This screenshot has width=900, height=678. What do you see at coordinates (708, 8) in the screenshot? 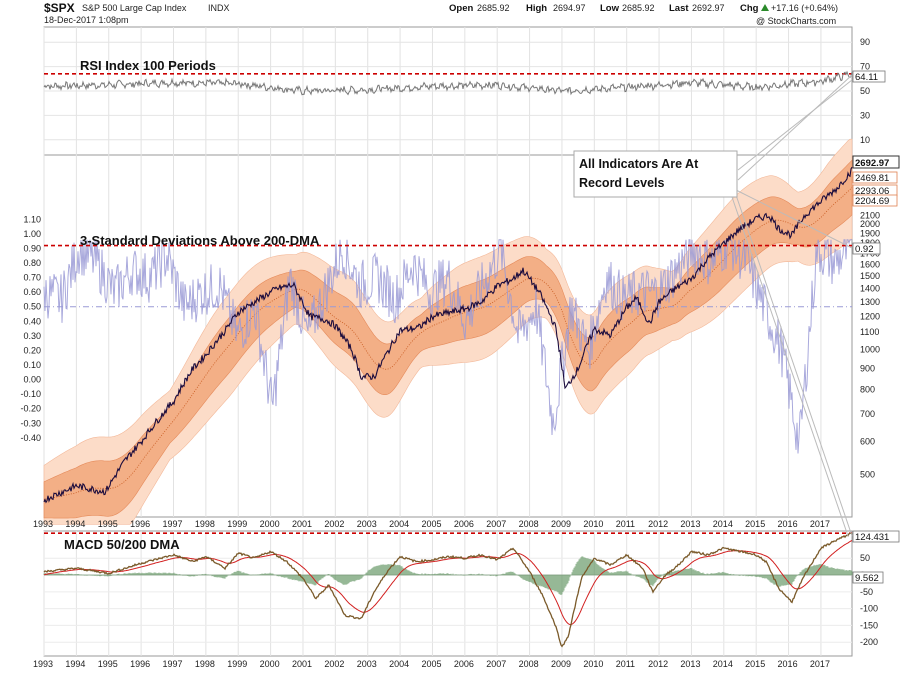
I see `last-value: 2692.97` at bounding box center [708, 8].